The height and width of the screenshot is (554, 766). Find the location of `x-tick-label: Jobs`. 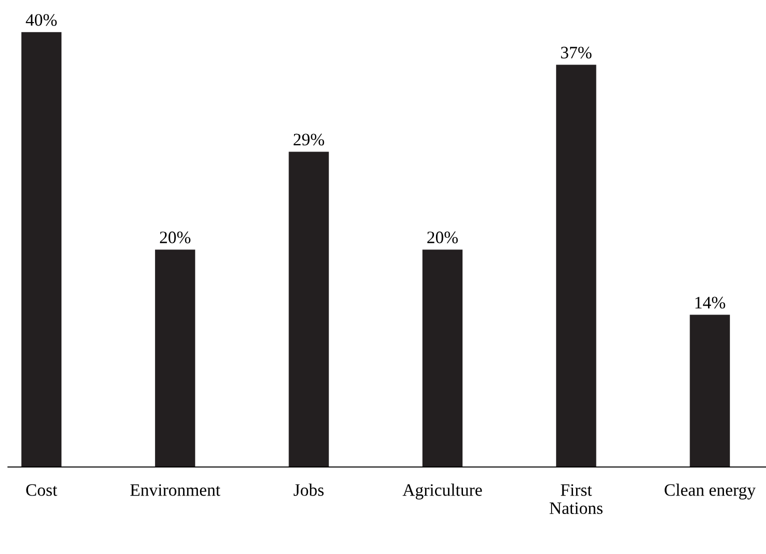

x-tick-label: Jobs is located at coordinates (309, 490).